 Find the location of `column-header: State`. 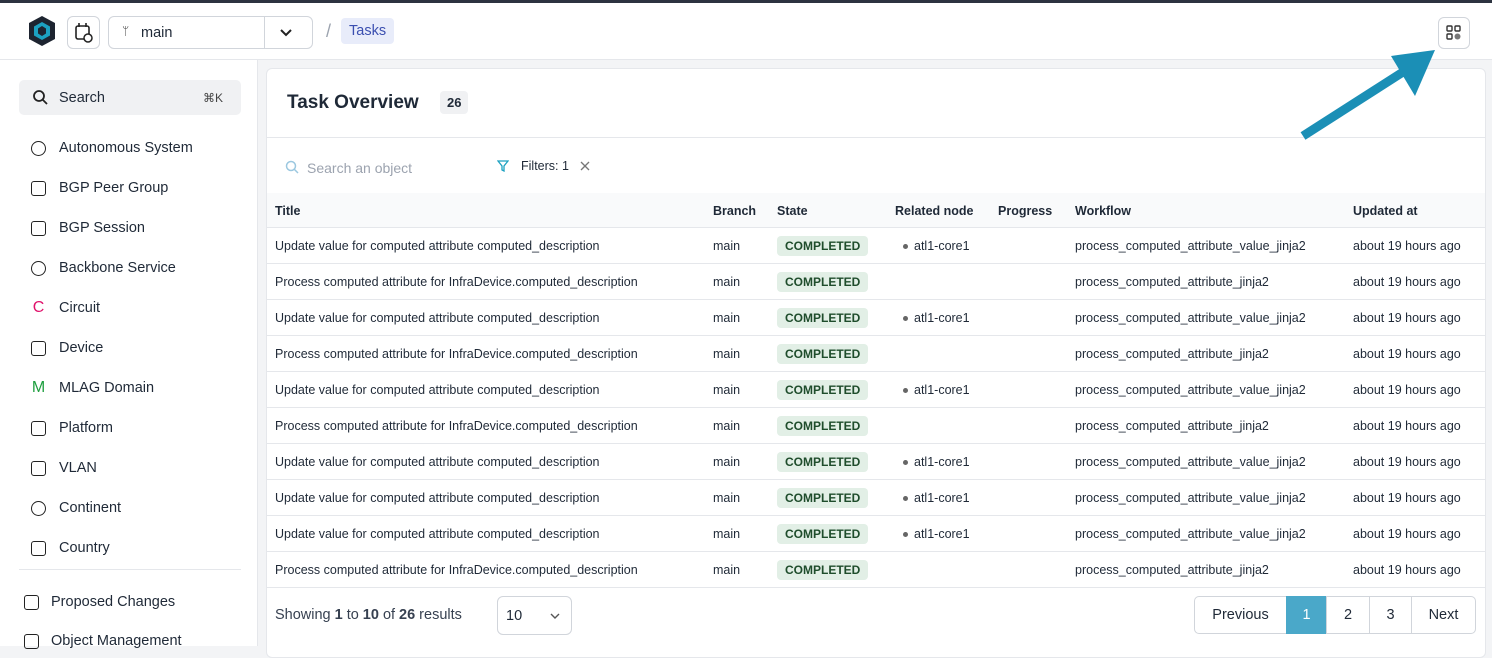

column-header: State is located at coordinates (792, 210).